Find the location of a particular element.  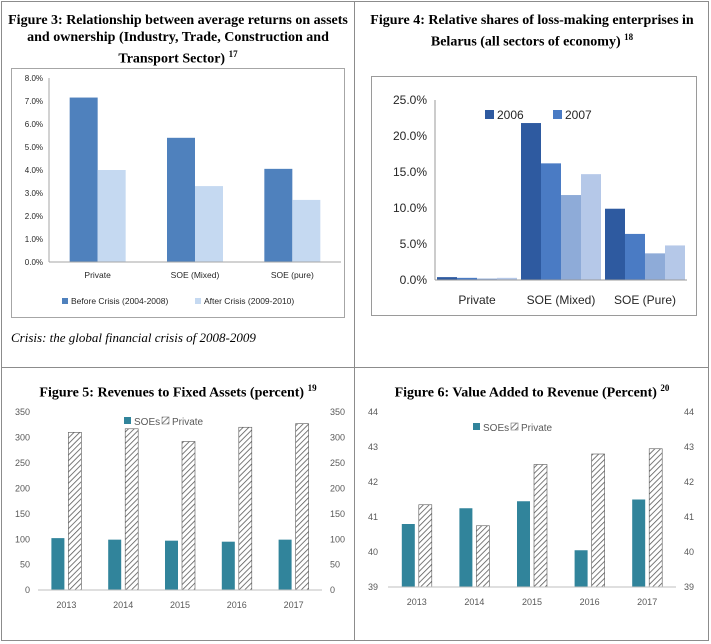

fig6-bar-private-2017 is located at coordinates (655, 518).